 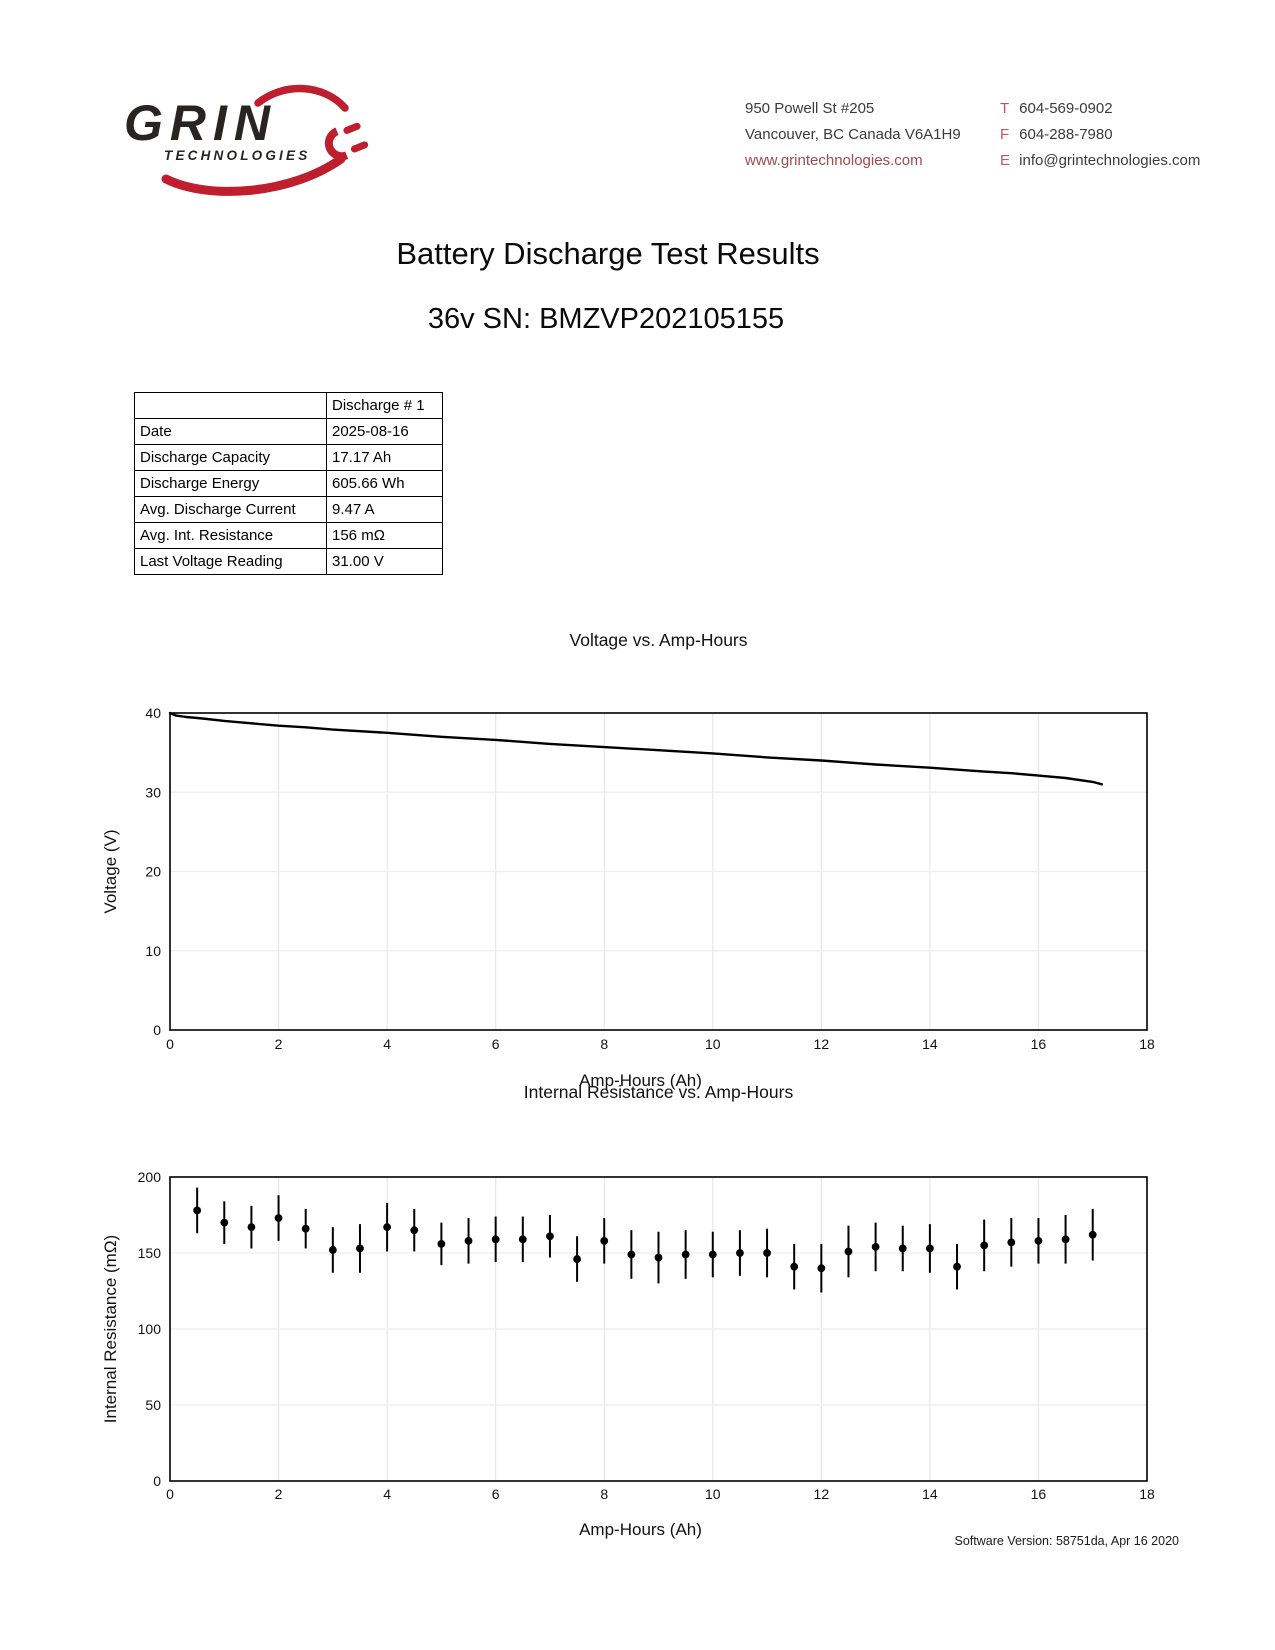 I want to click on email-address: info@grintechnologies.com, so click(x=1110, y=160).